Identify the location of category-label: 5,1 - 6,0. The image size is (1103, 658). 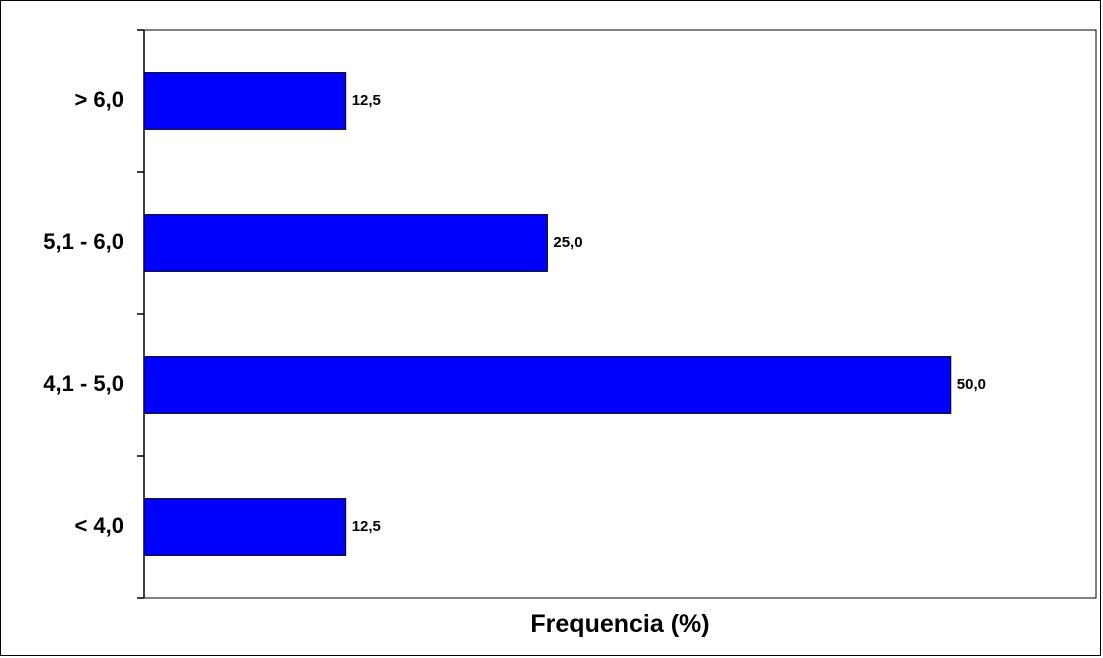
(83, 241).